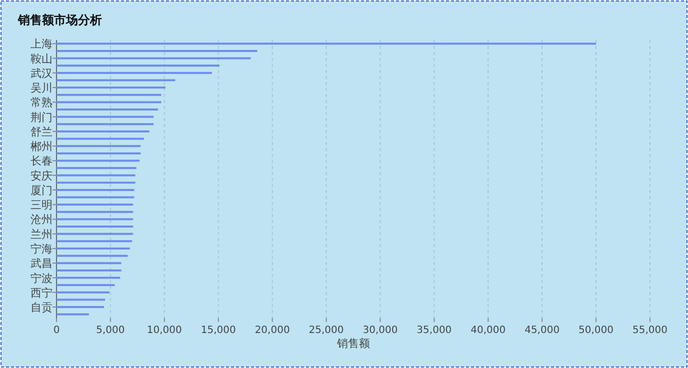 Image resolution: width=688 pixels, height=368 pixels. Describe the element at coordinates (41, 117) in the screenshot. I see `y-tick-label: 荆门` at that location.